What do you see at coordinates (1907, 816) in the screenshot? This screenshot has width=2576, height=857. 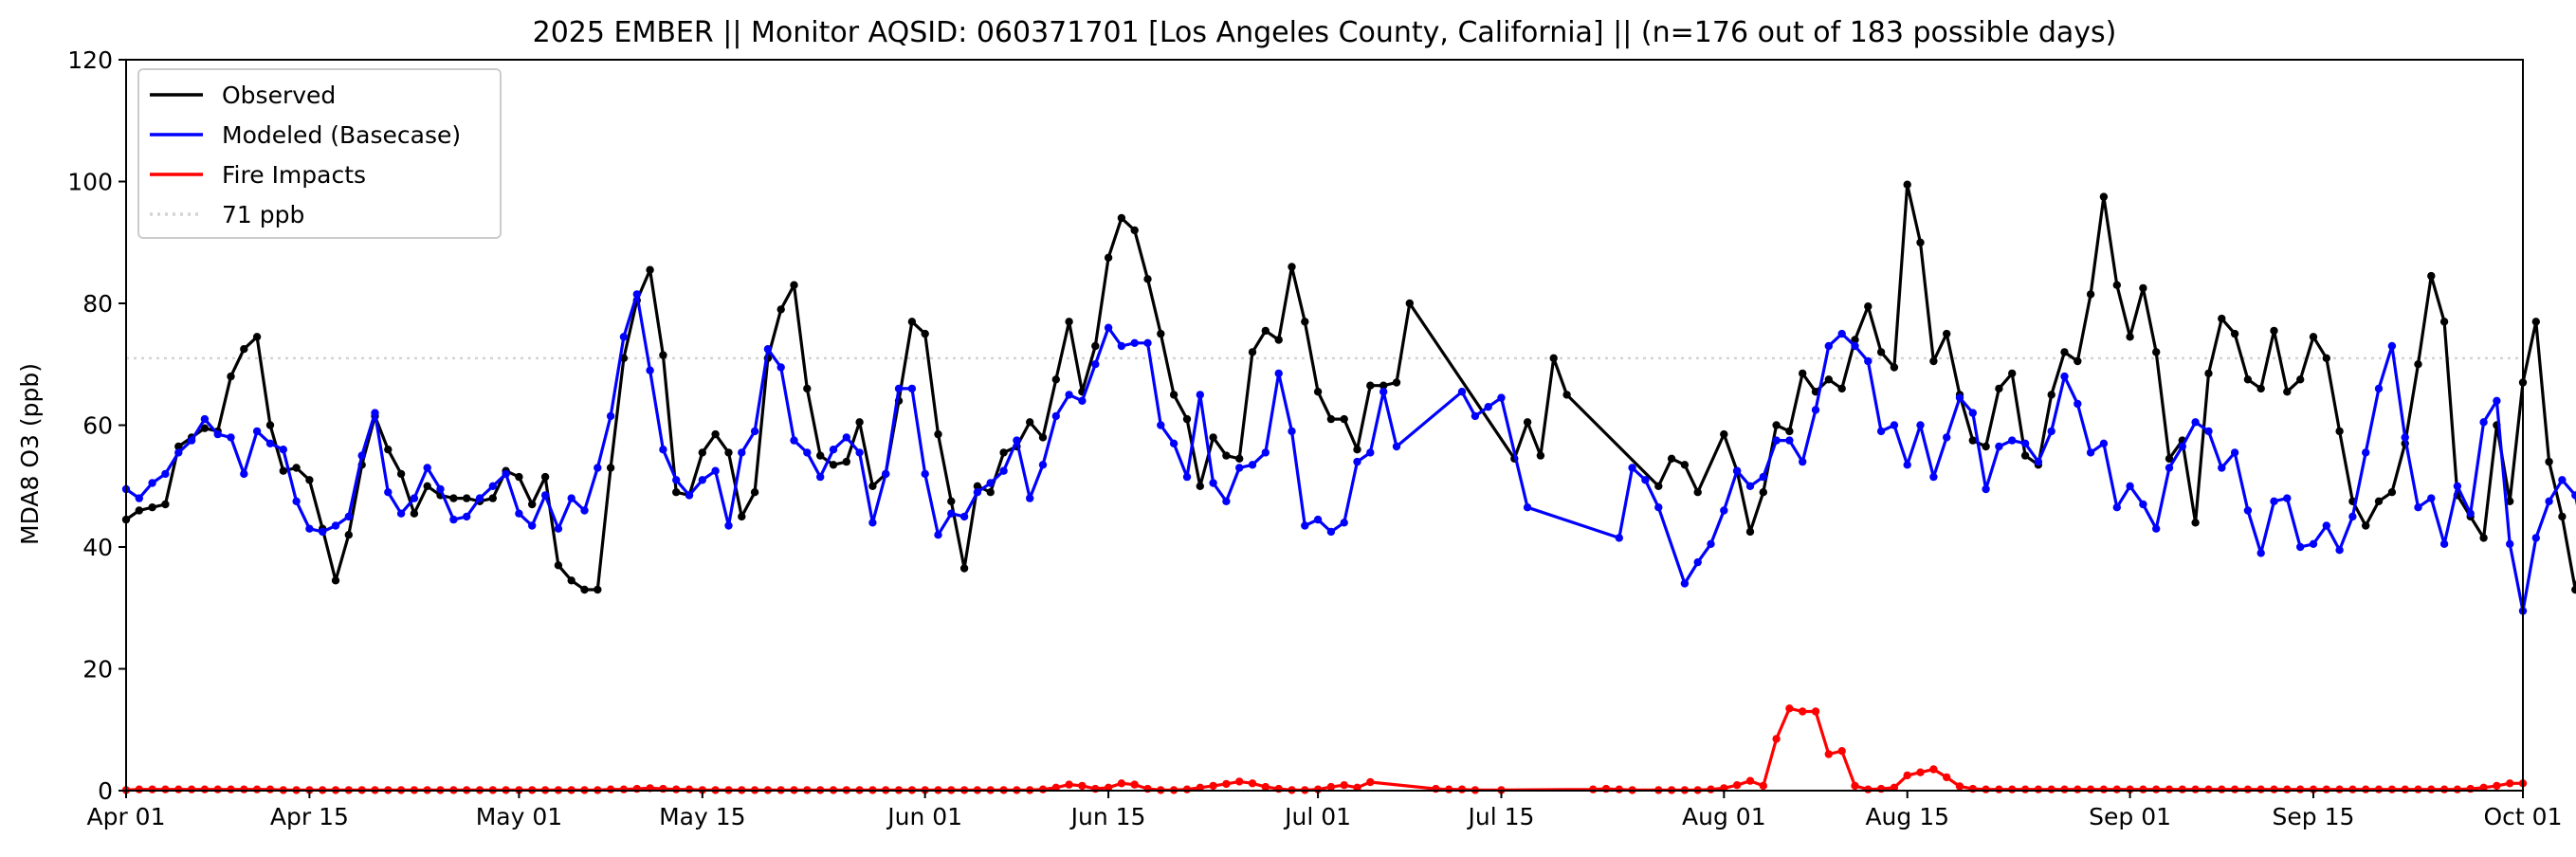 I see `x-tick-label: Aug 15` at bounding box center [1907, 816].